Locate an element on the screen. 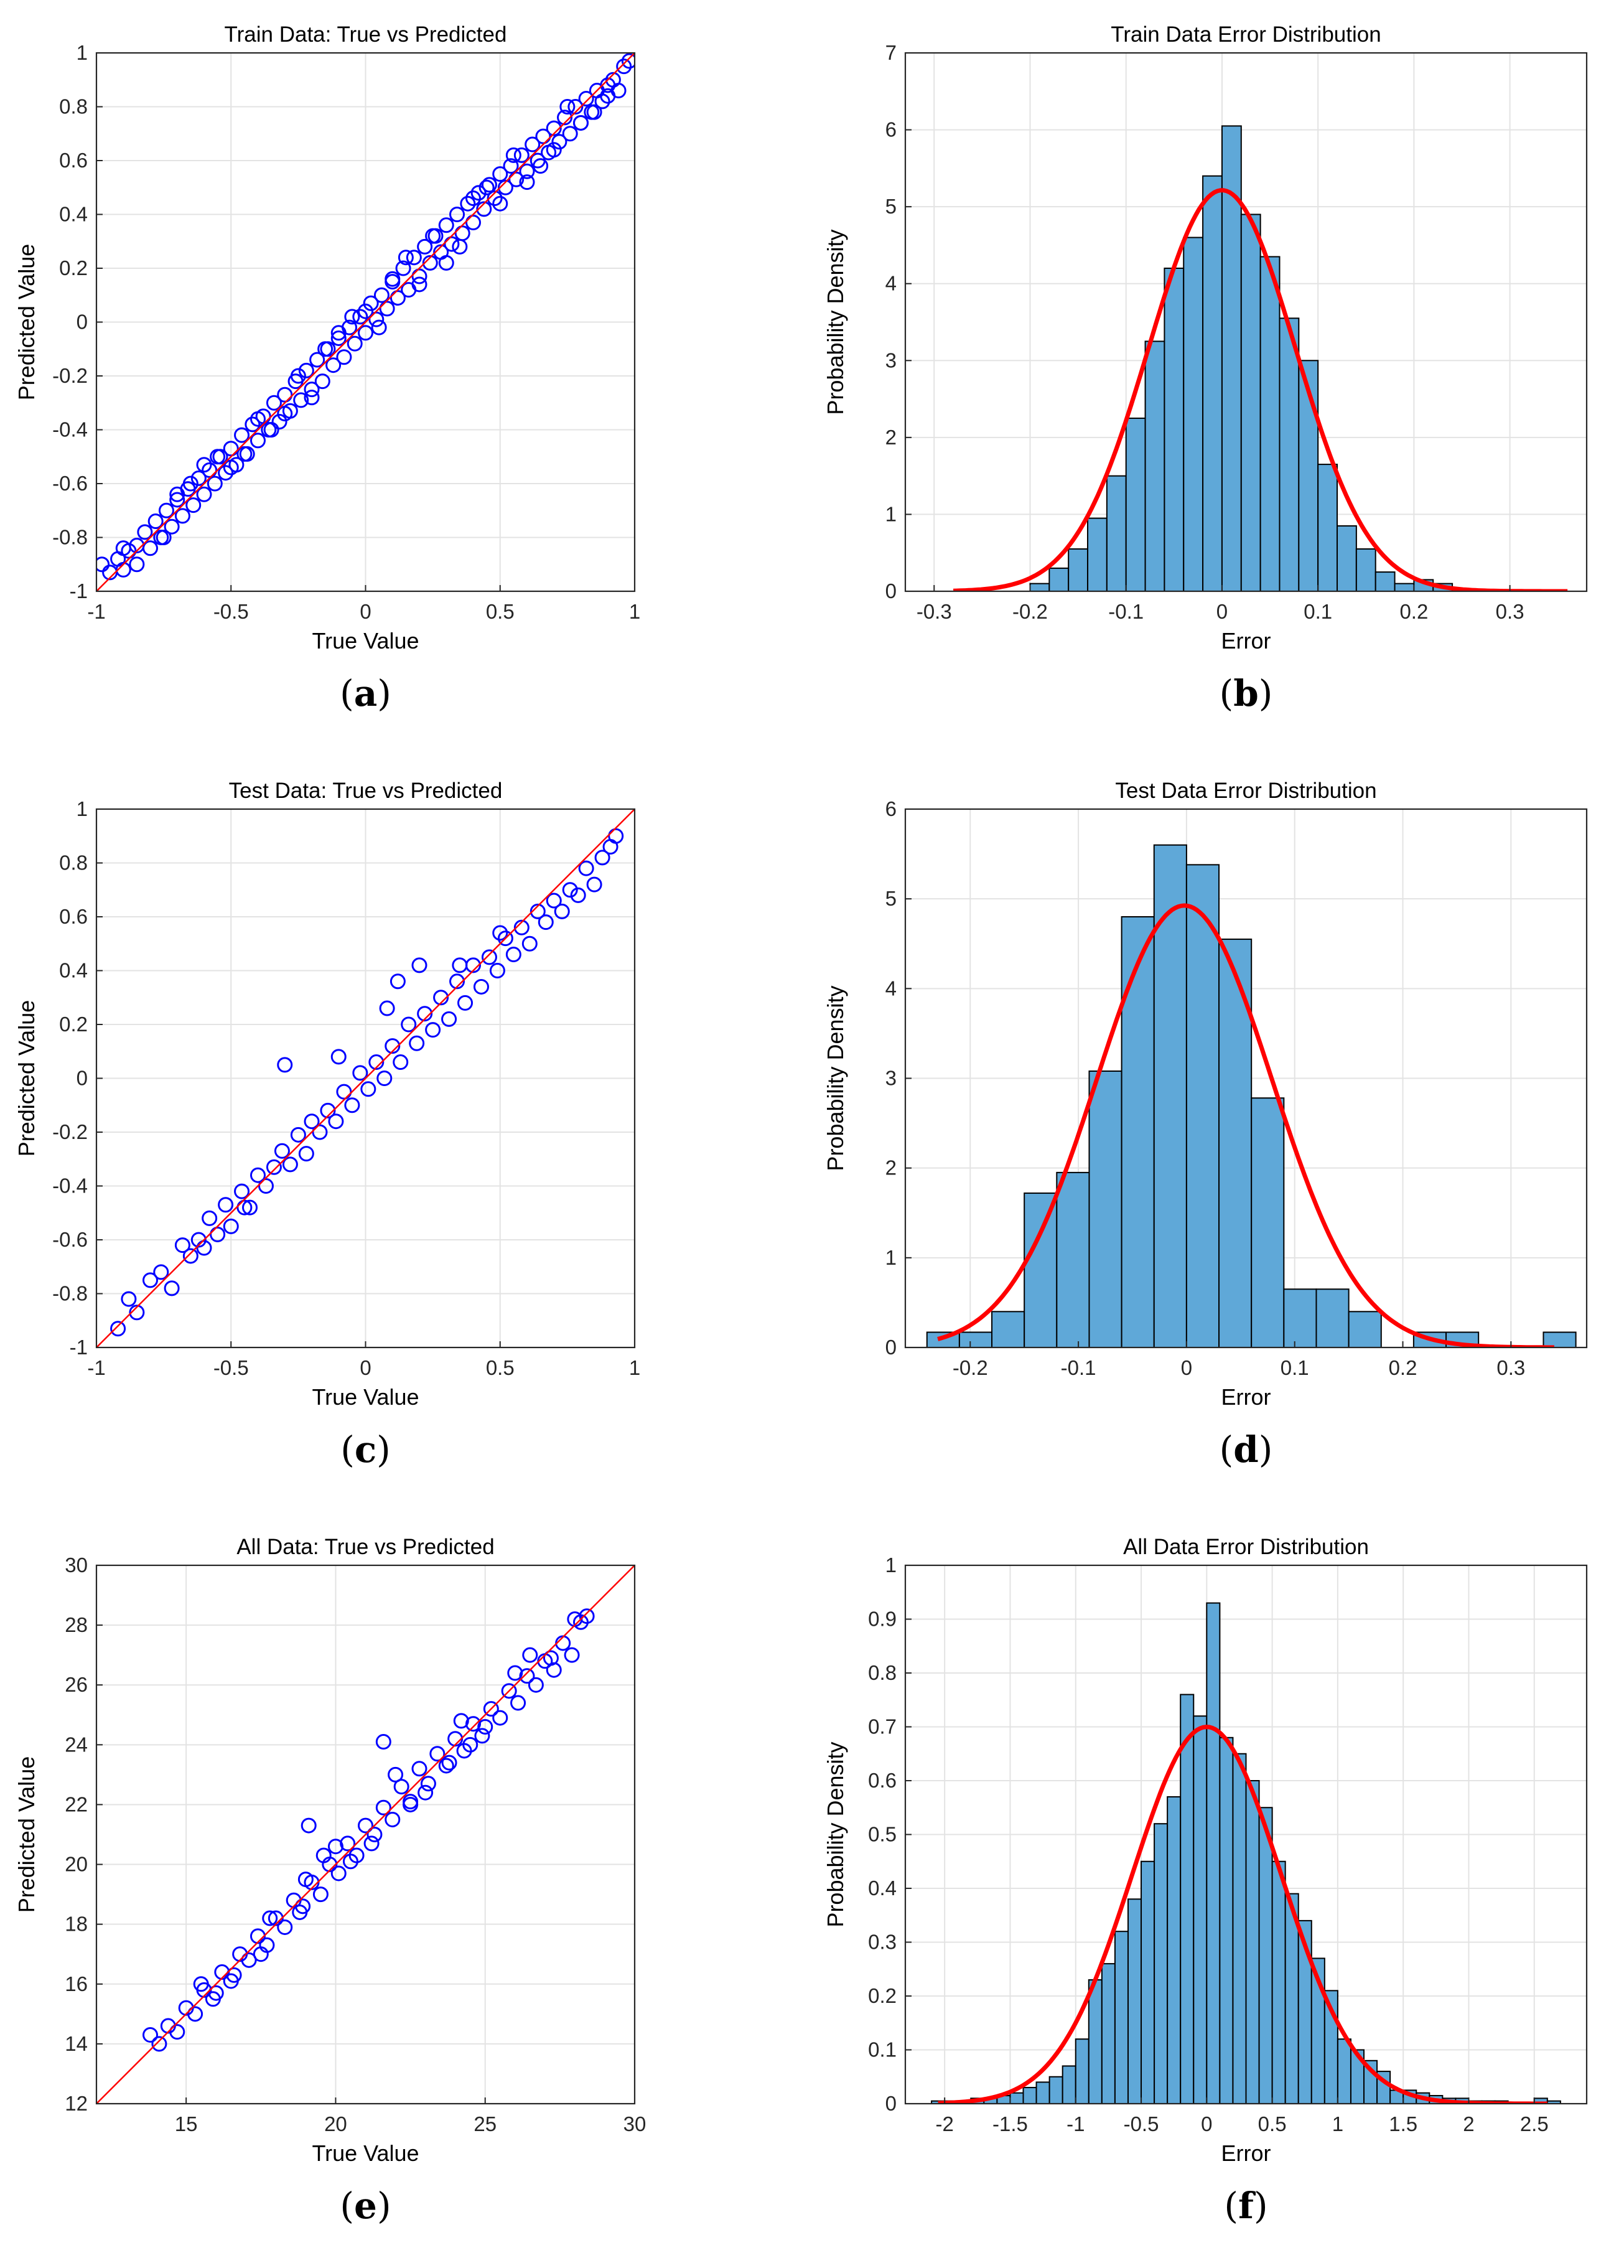 This screenshot has width=1624, height=2268. y-tick-label: 7 is located at coordinates (891, 52).